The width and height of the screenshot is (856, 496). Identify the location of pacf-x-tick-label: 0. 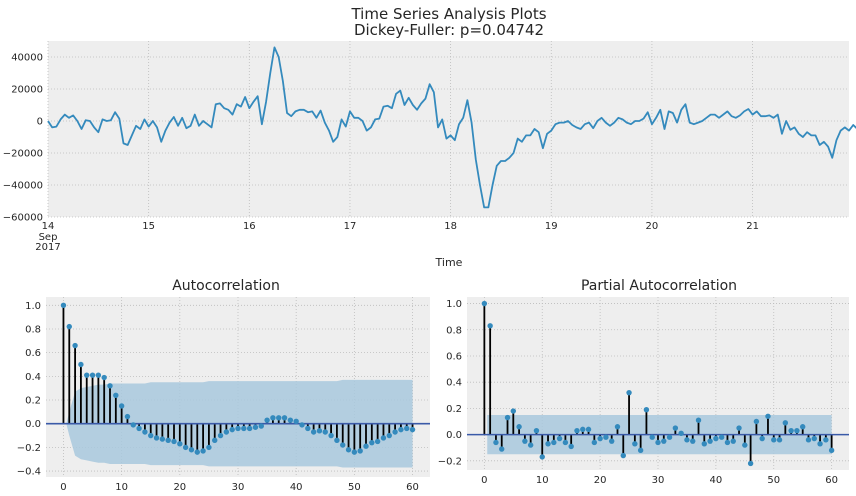
(484, 480).